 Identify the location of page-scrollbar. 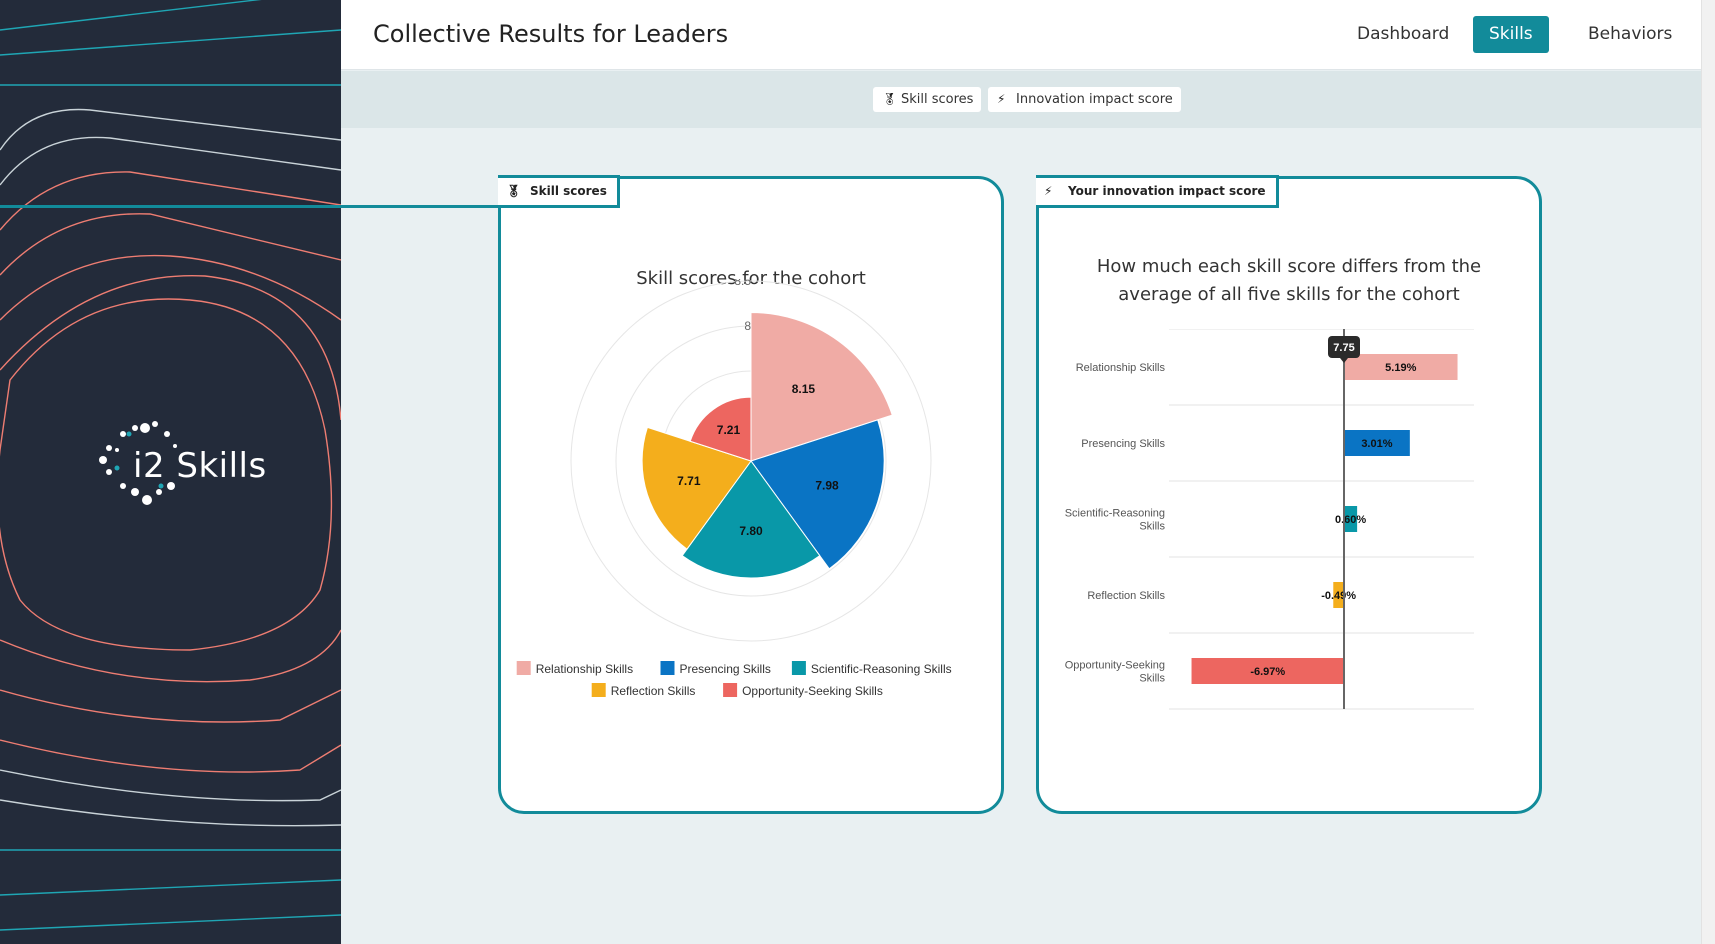
(1708, 472).